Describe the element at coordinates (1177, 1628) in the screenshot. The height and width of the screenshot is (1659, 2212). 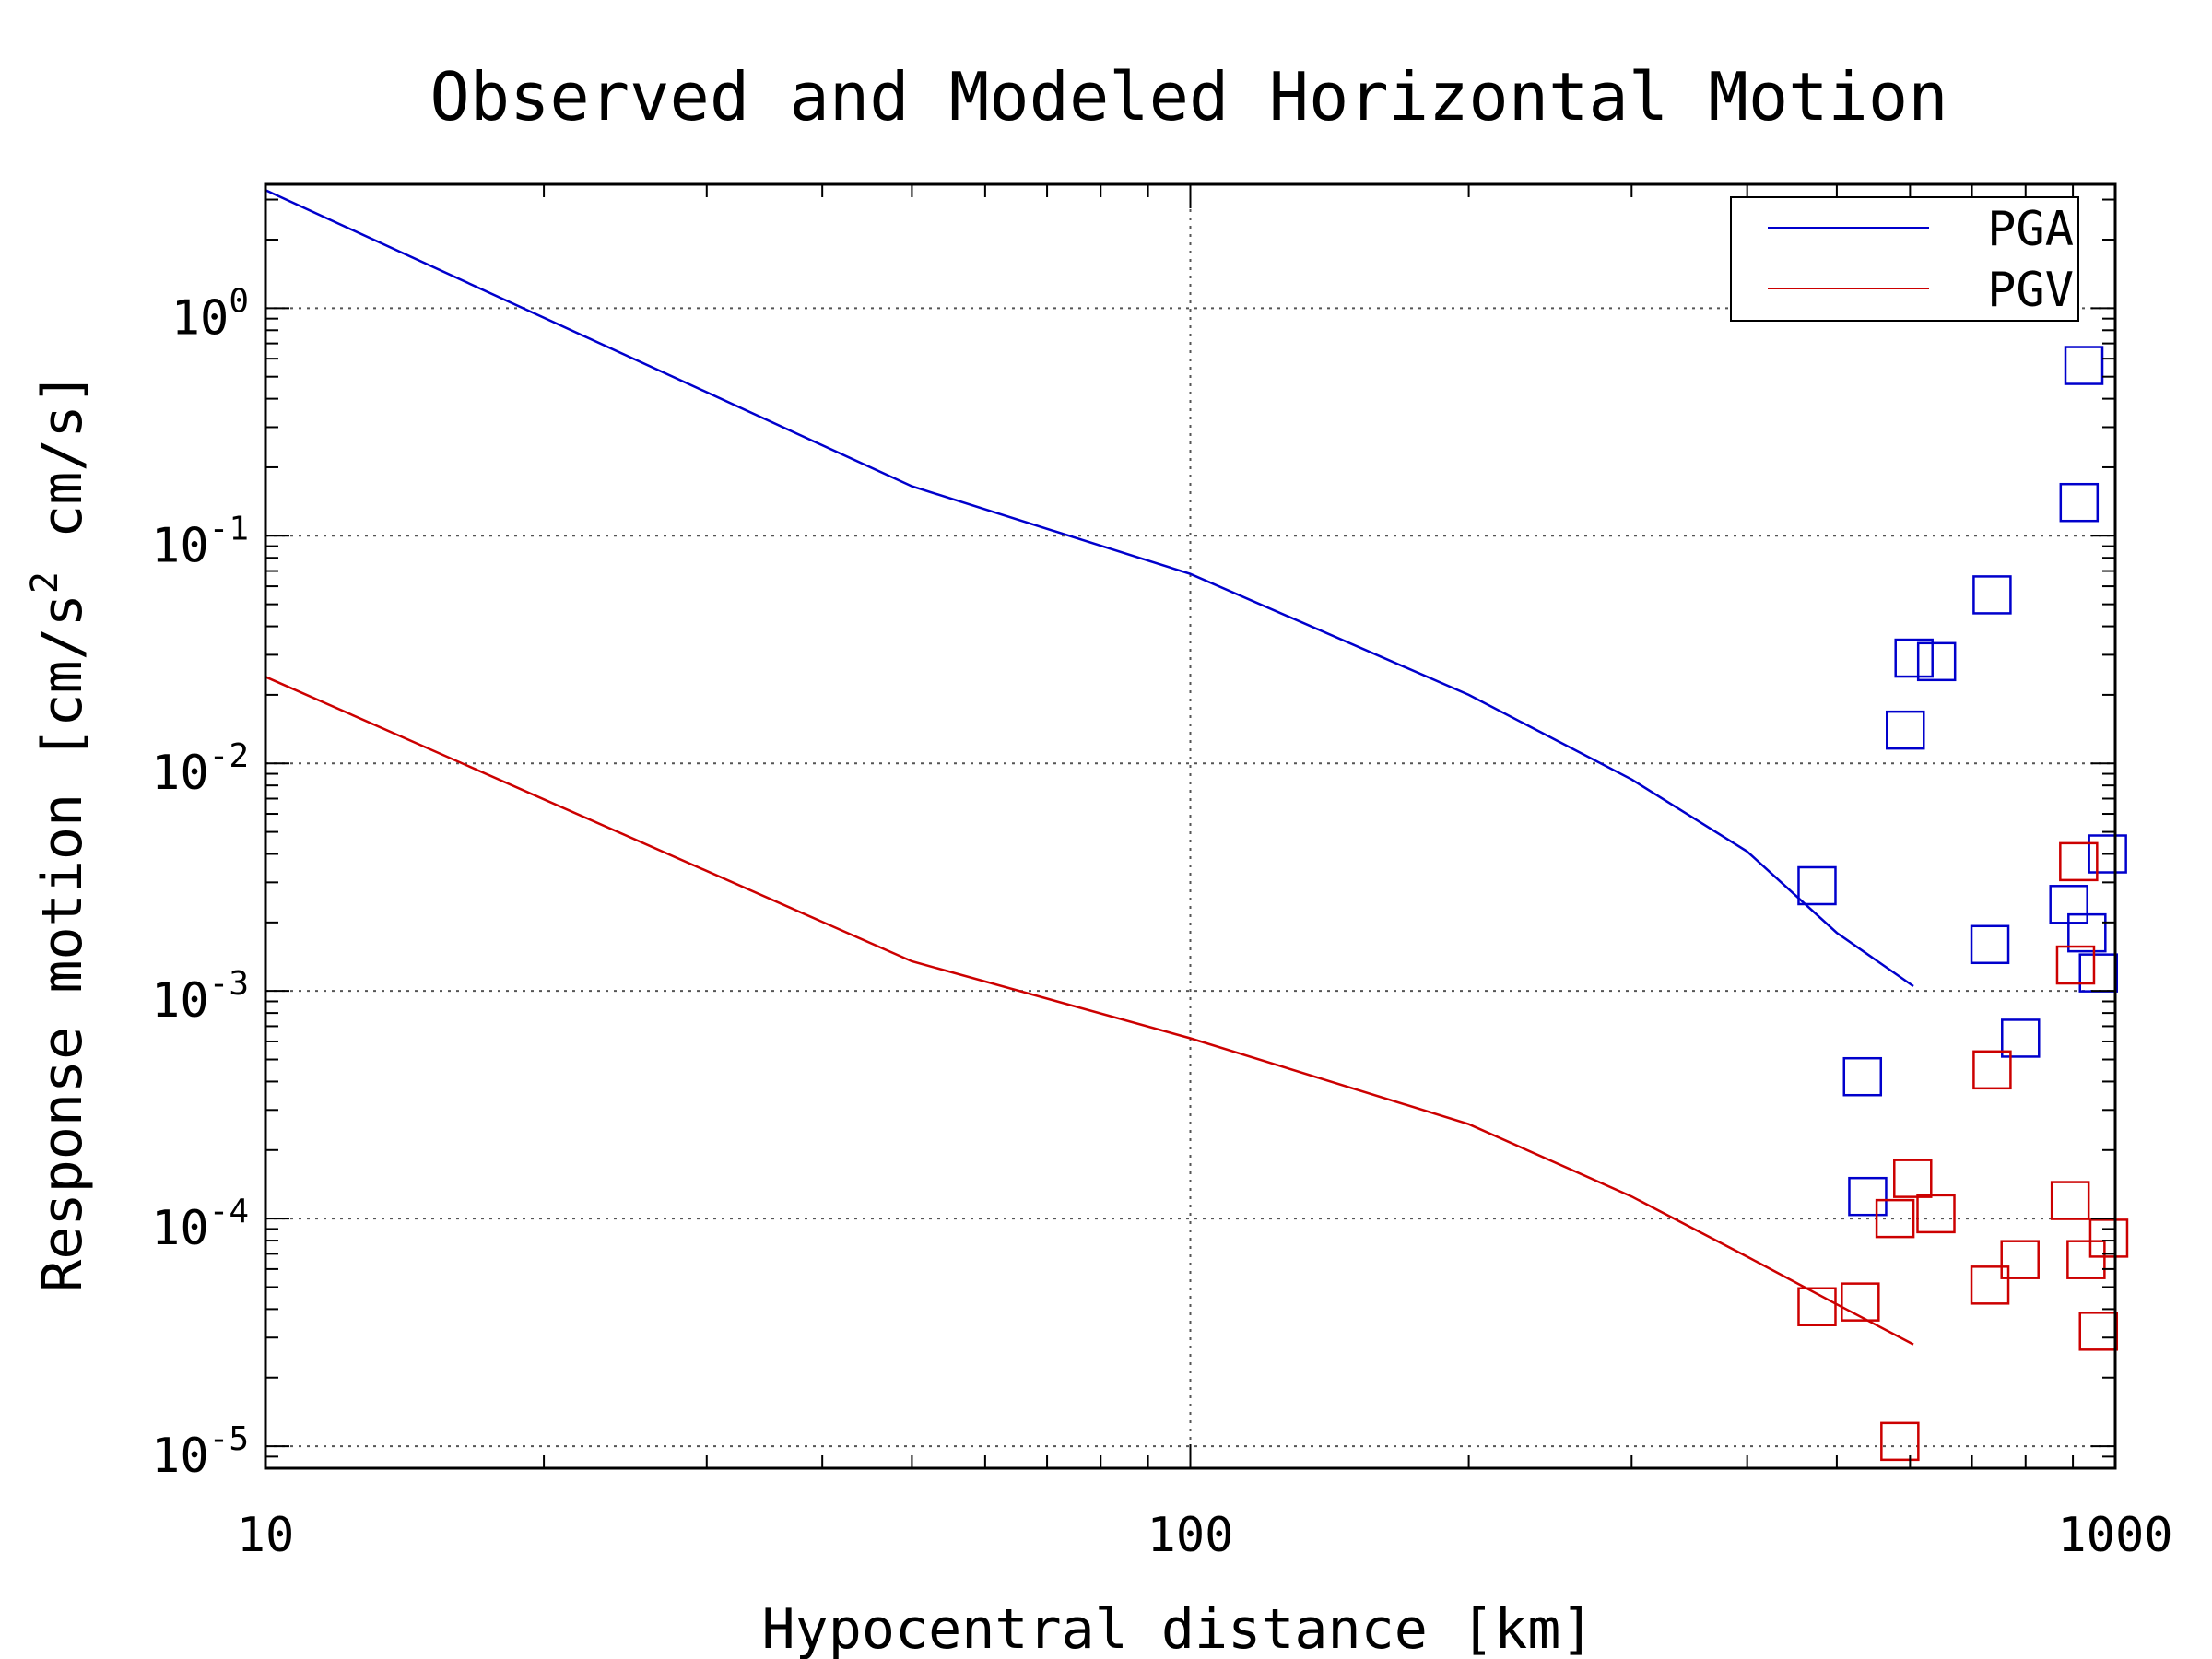
I see `x-axis-label: Hypocentral distance [km]` at that location.